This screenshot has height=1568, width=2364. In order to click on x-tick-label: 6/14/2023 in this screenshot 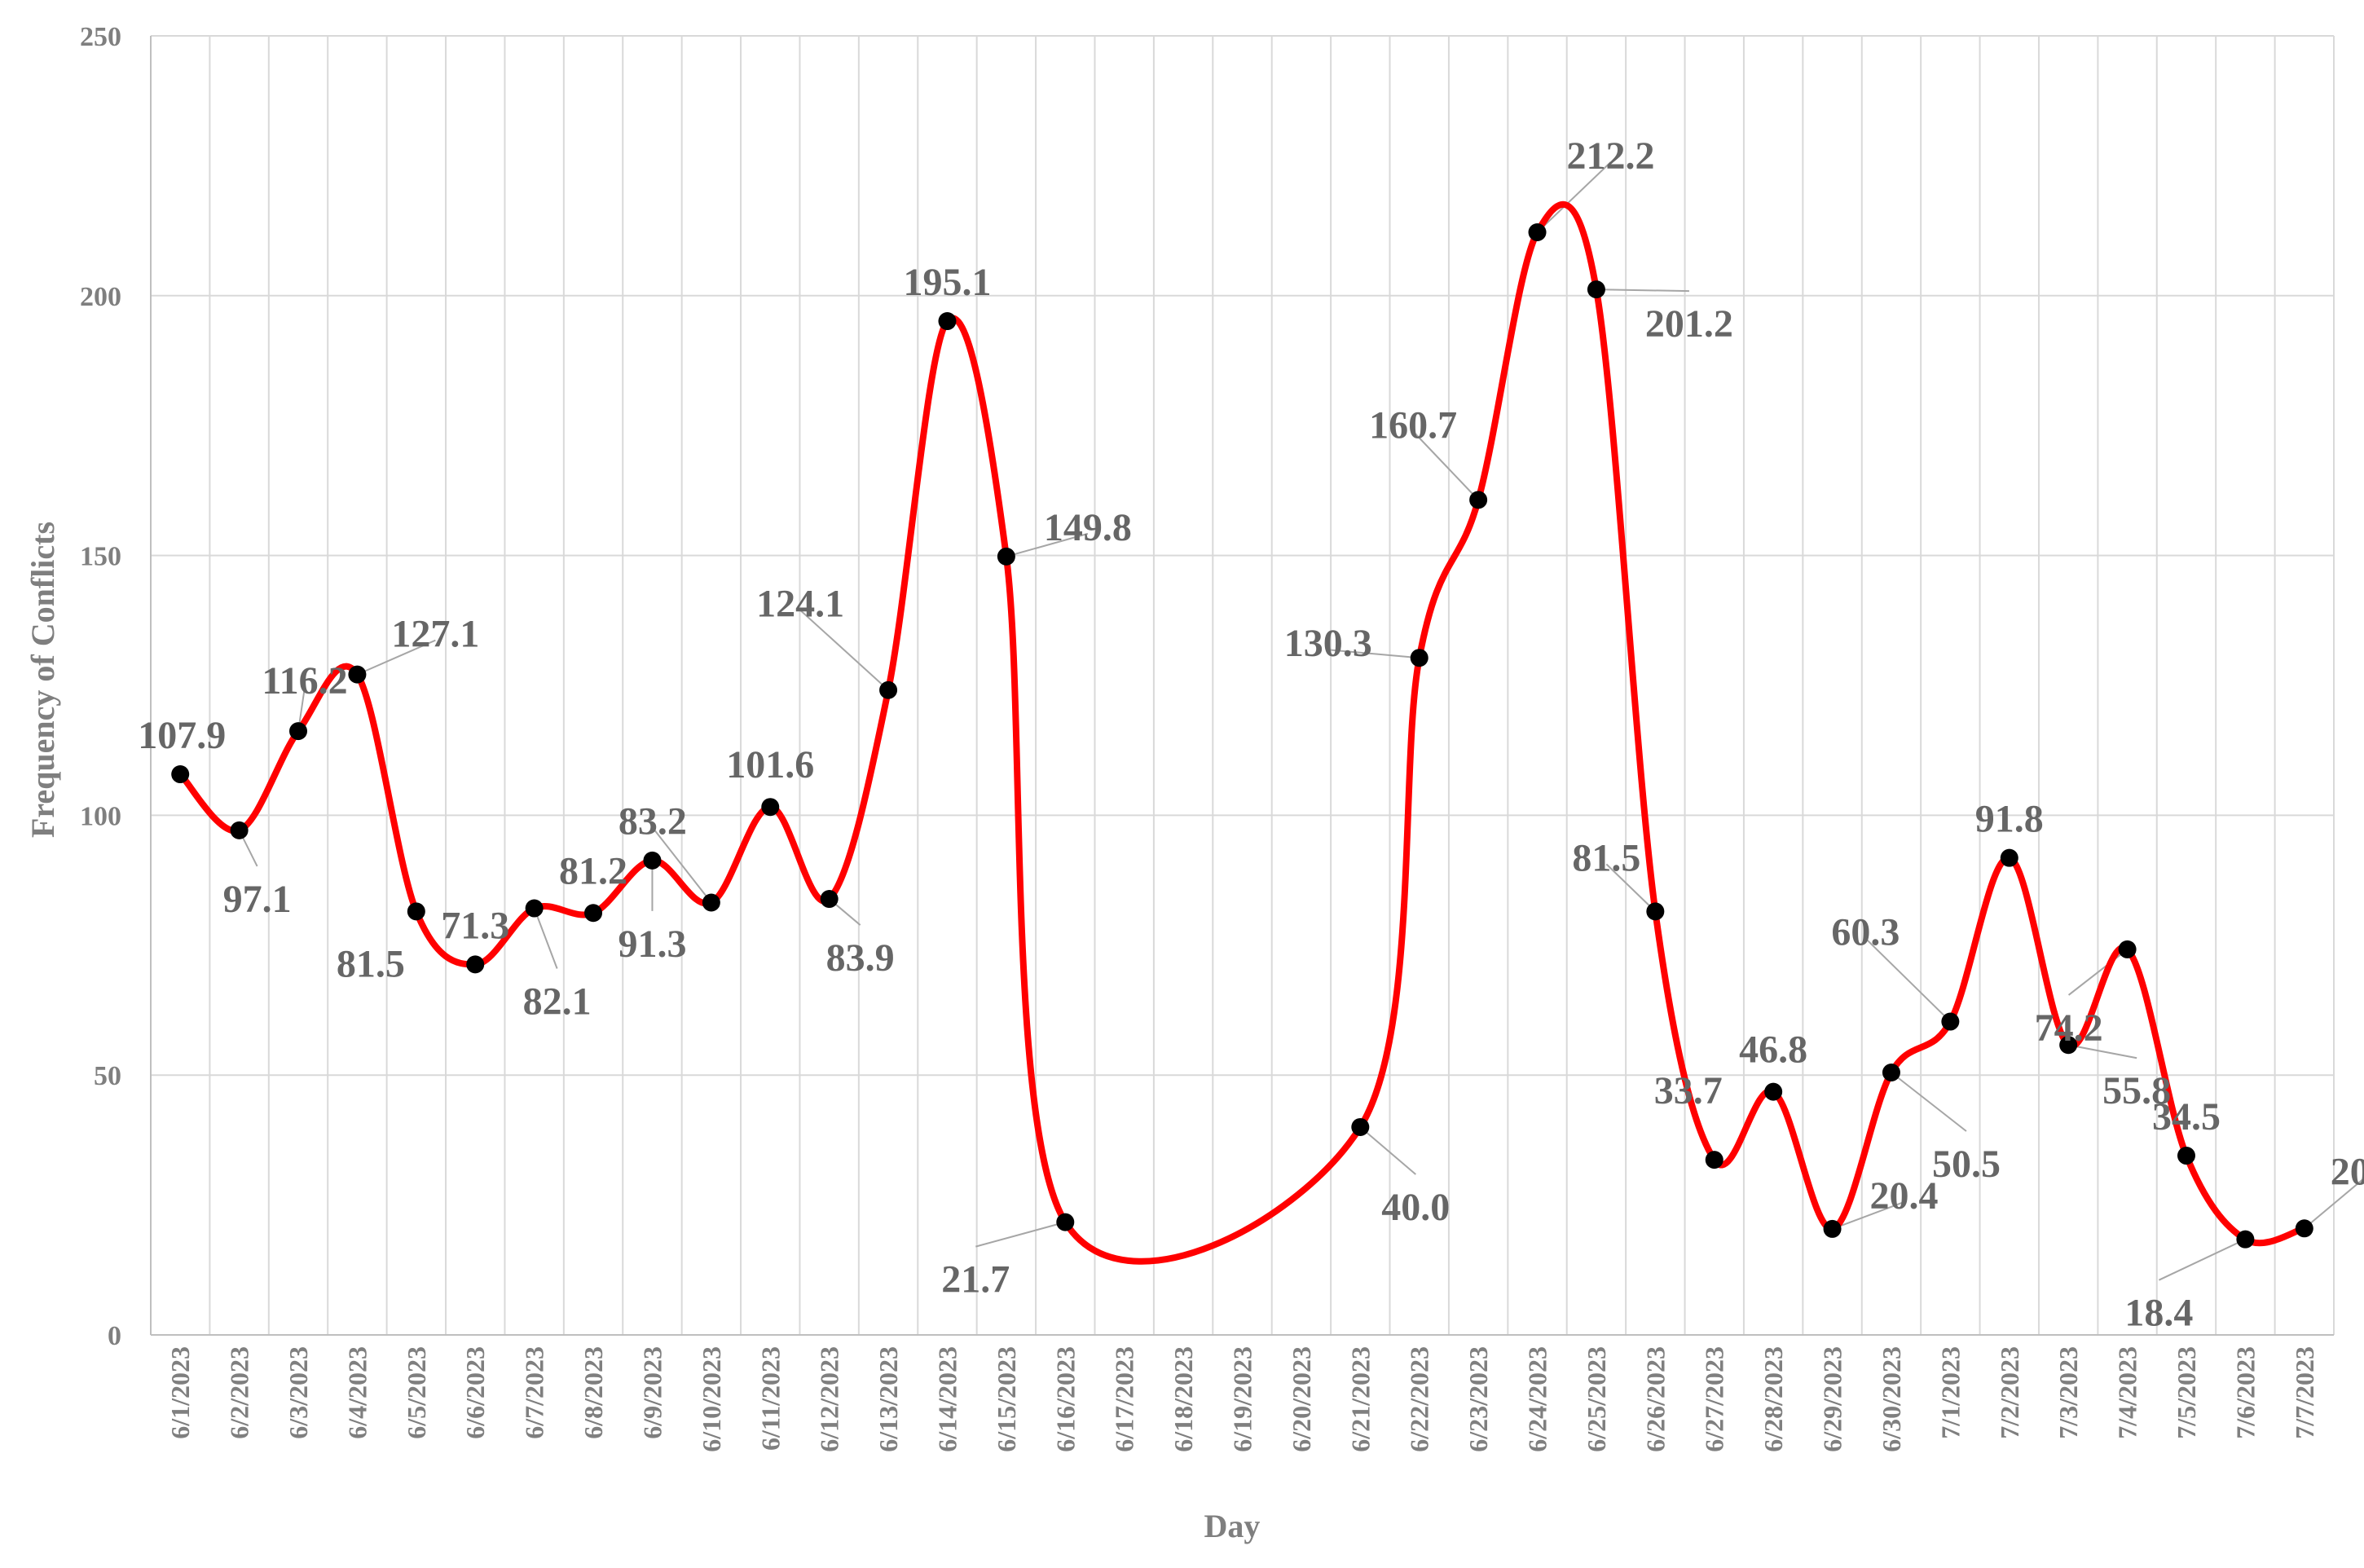, I will do `click(947, 1399)`.